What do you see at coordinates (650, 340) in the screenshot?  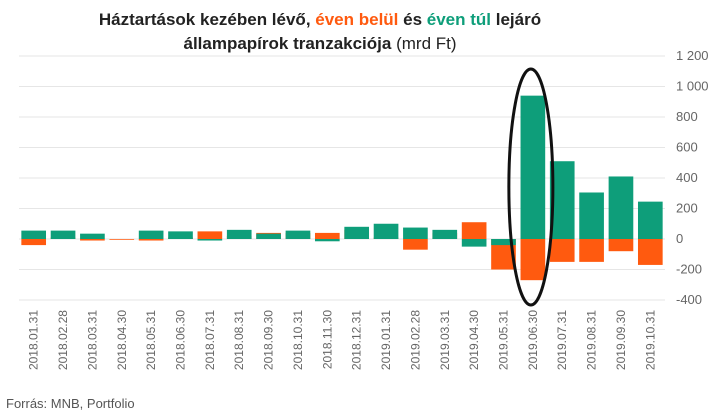 I see `x-tick-label: 2019.10.31` at bounding box center [650, 340].